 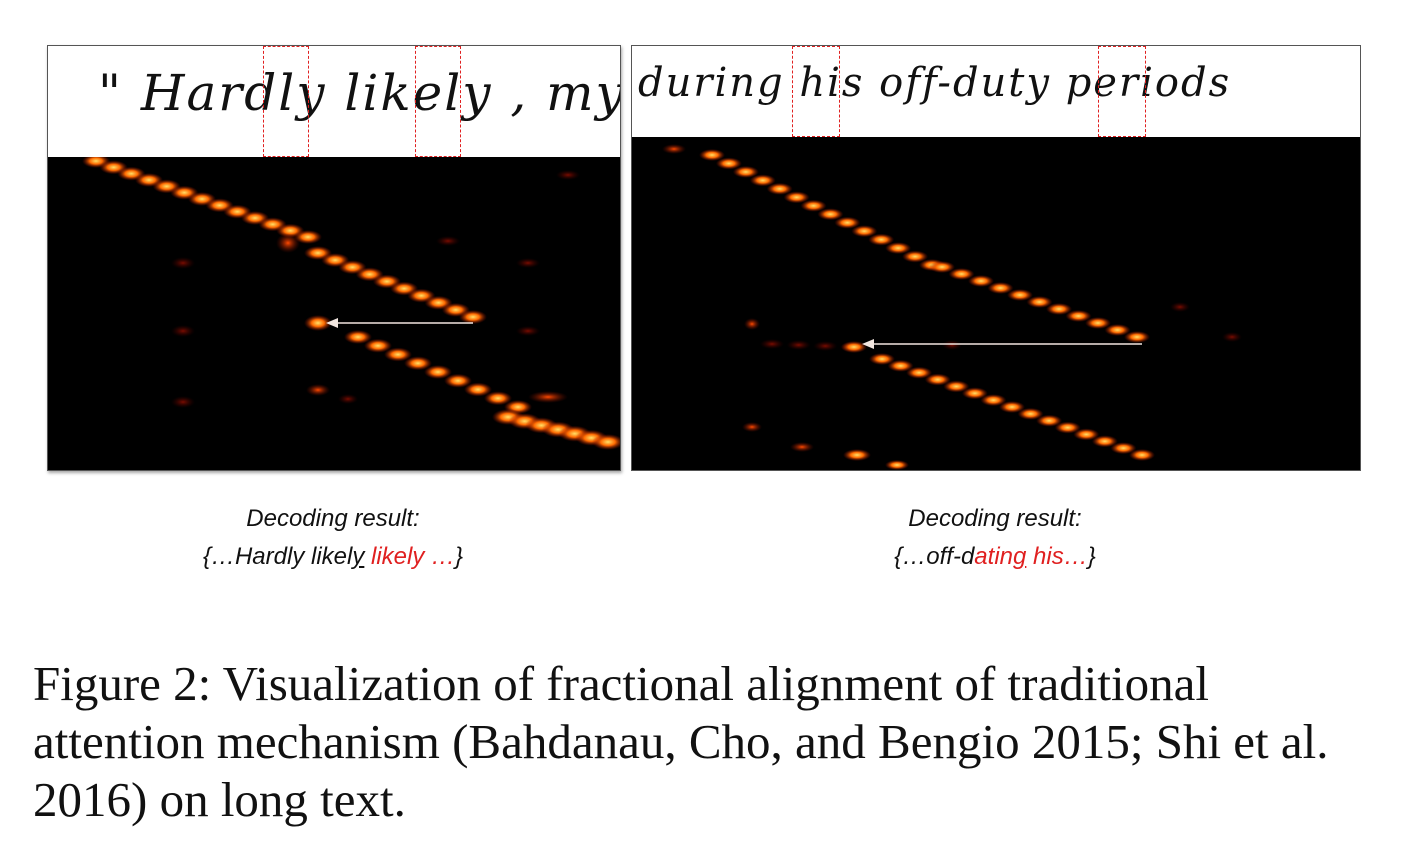 What do you see at coordinates (333, 518) in the screenshot?
I see `decoding-label-left: Decoding result:` at bounding box center [333, 518].